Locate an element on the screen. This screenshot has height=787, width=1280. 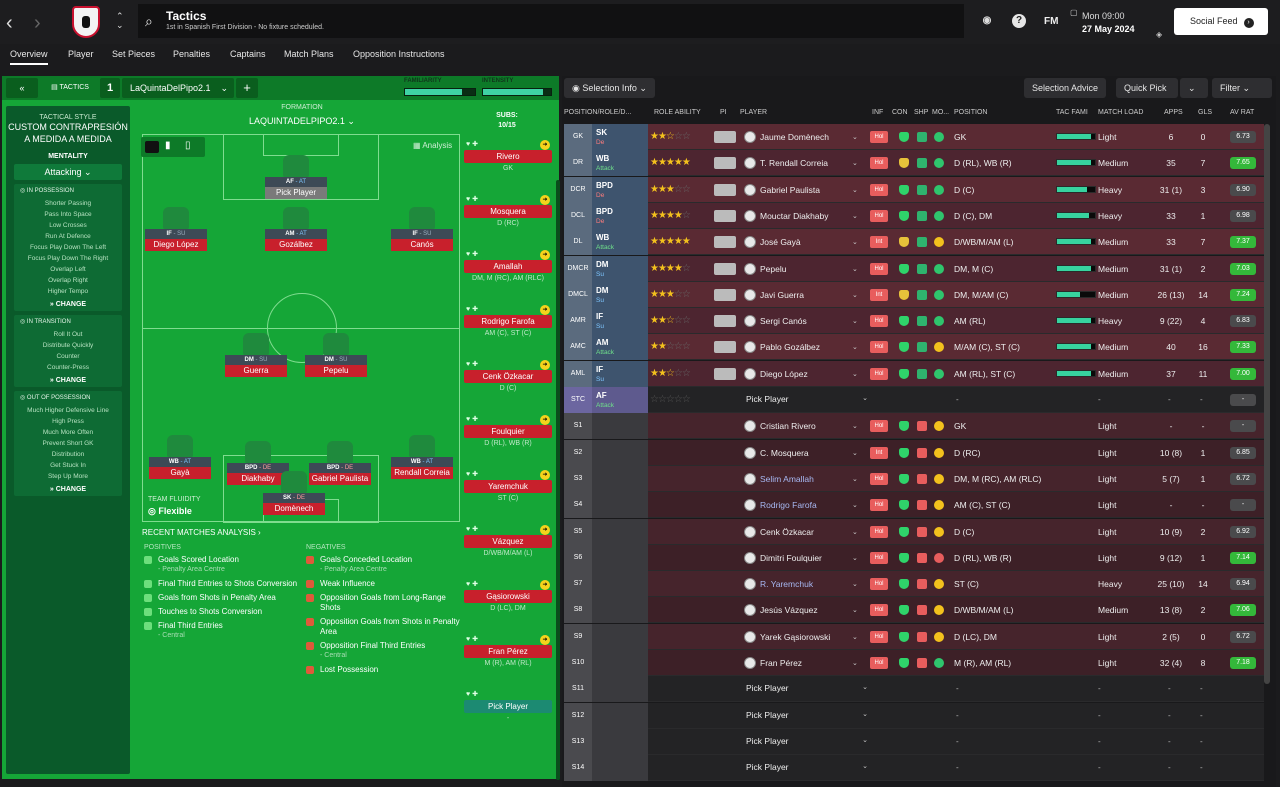
analysis-item: Weak Influence is located at coordinates (383, 584).